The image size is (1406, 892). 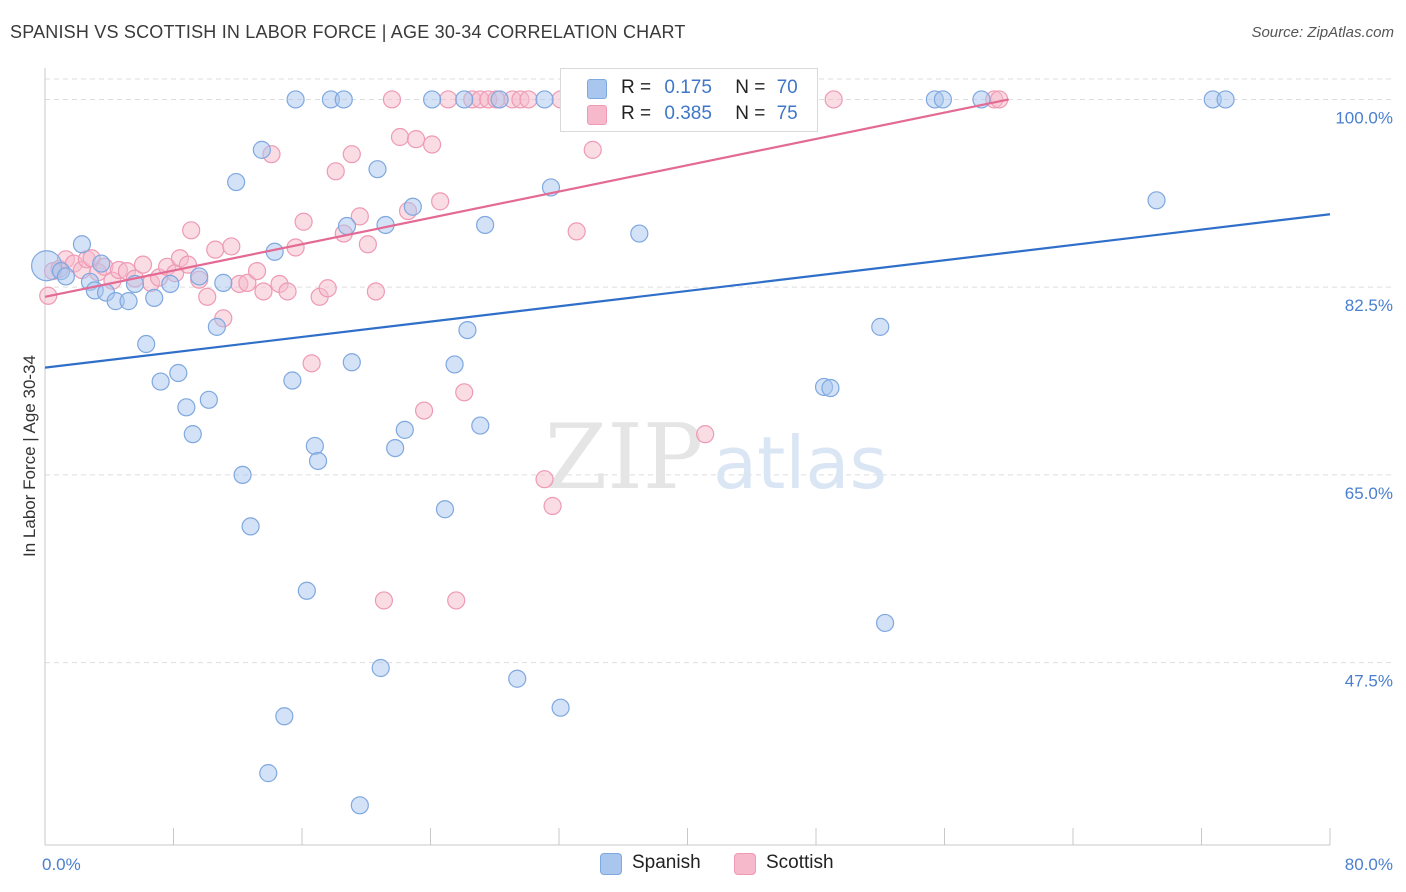 I want to click on source-credit: Source: ZipAtlas.com, so click(x=1322, y=32).